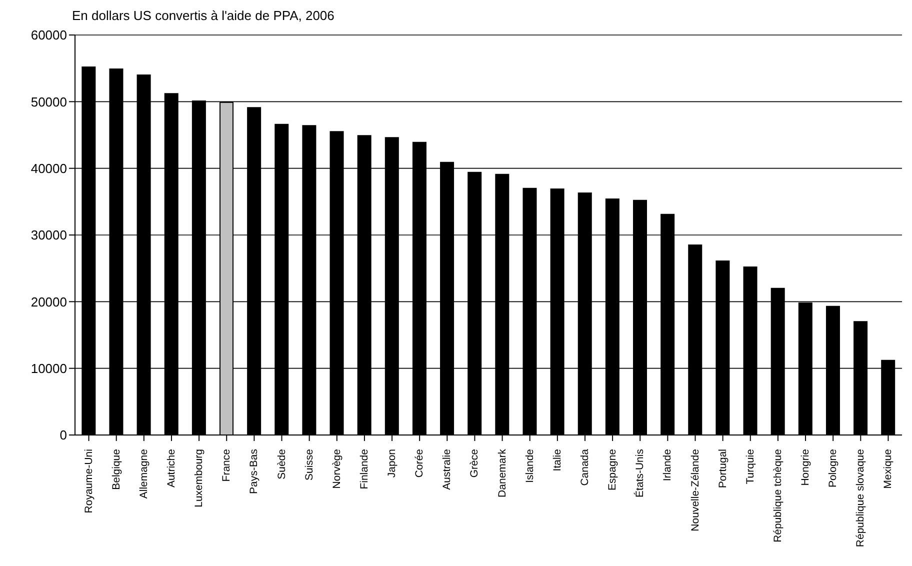 The width and height of the screenshot is (912, 566). What do you see at coordinates (668, 465) in the screenshot?
I see `x-tick-label: Irlande` at bounding box center [668, 465].